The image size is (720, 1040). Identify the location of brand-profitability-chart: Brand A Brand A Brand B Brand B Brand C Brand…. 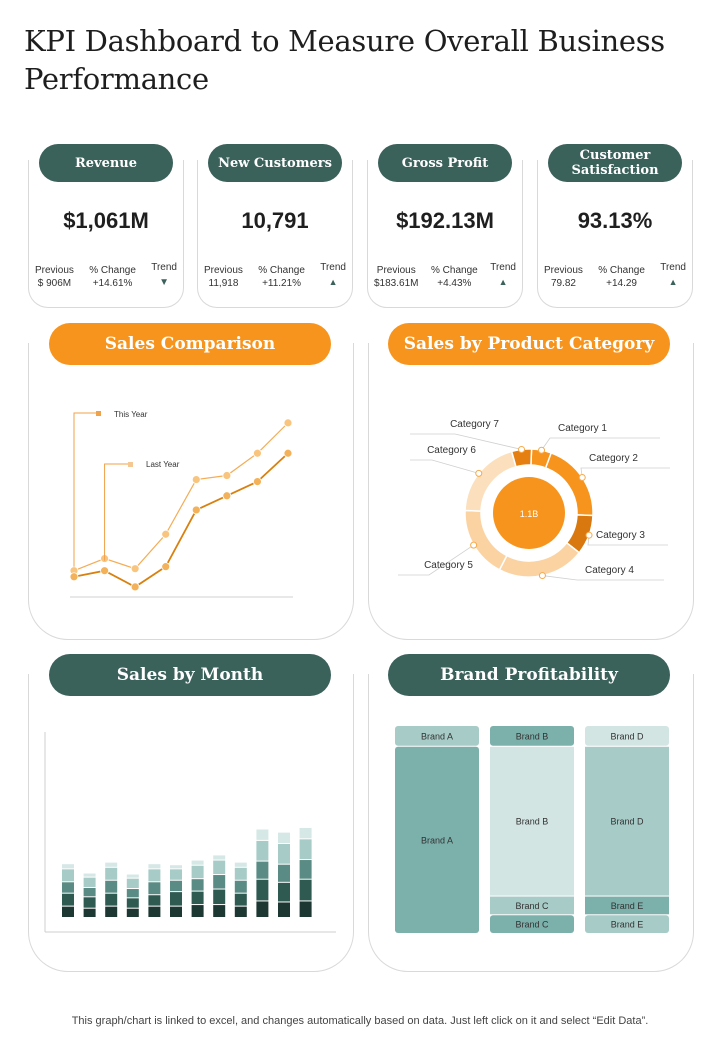
(532, 829).